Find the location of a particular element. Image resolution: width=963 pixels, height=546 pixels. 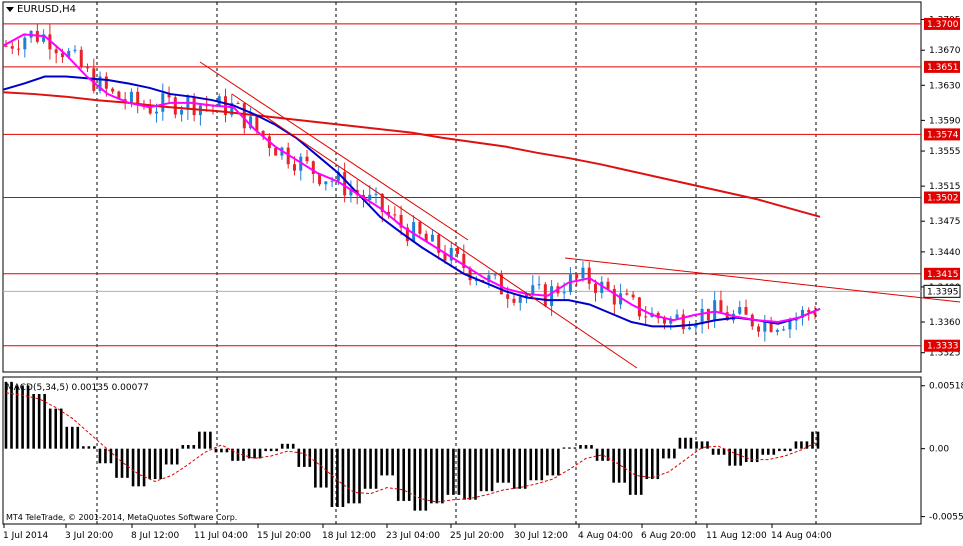

current-price-label: 1.3395 is located at coordinates (943, 292).